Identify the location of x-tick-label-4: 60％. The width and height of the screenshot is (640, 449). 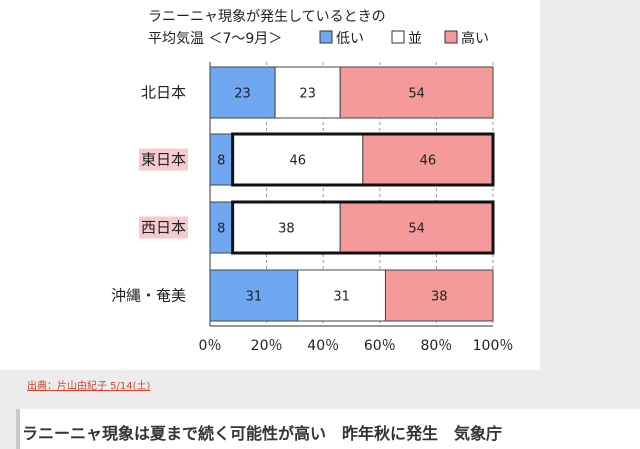
(380, 346).